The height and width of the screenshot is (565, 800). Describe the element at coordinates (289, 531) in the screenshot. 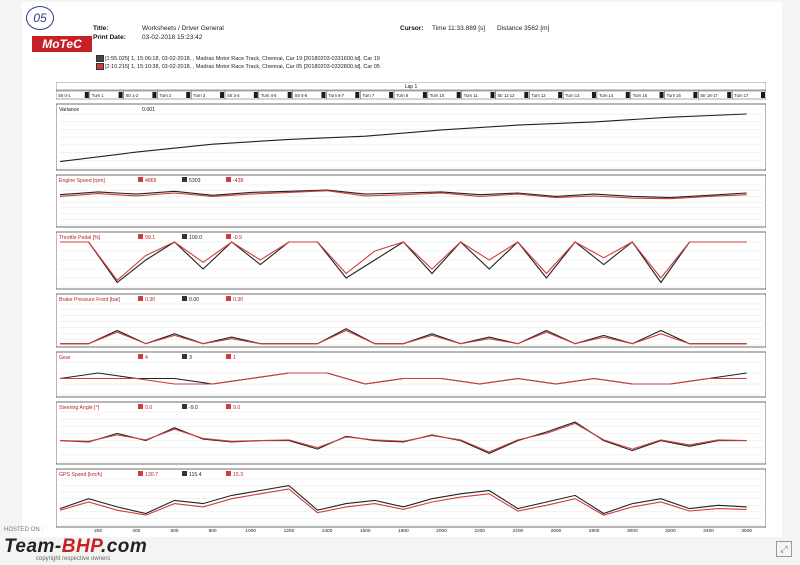

I see `x-tick-label: 1200` at that location.